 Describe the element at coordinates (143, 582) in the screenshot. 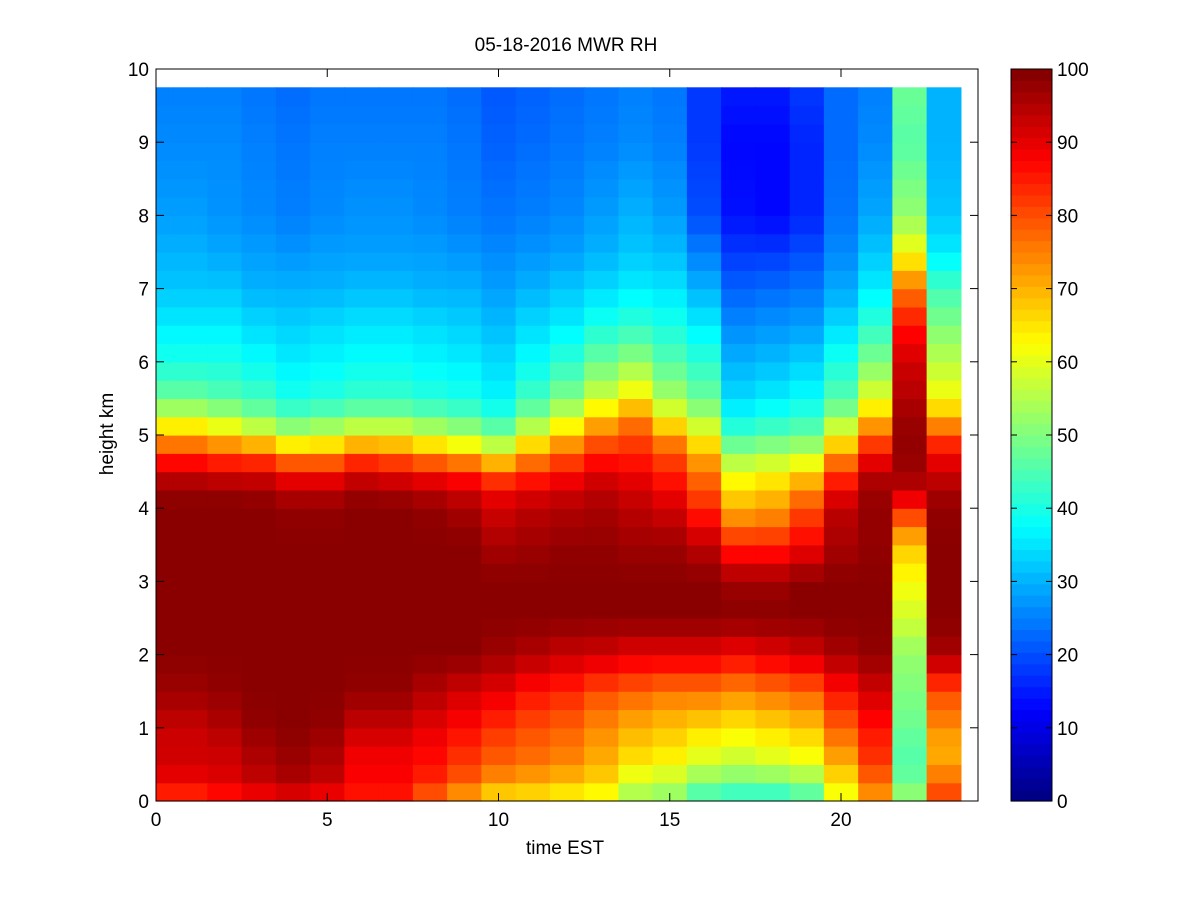

I see `y-tick-label: 3` at that location.